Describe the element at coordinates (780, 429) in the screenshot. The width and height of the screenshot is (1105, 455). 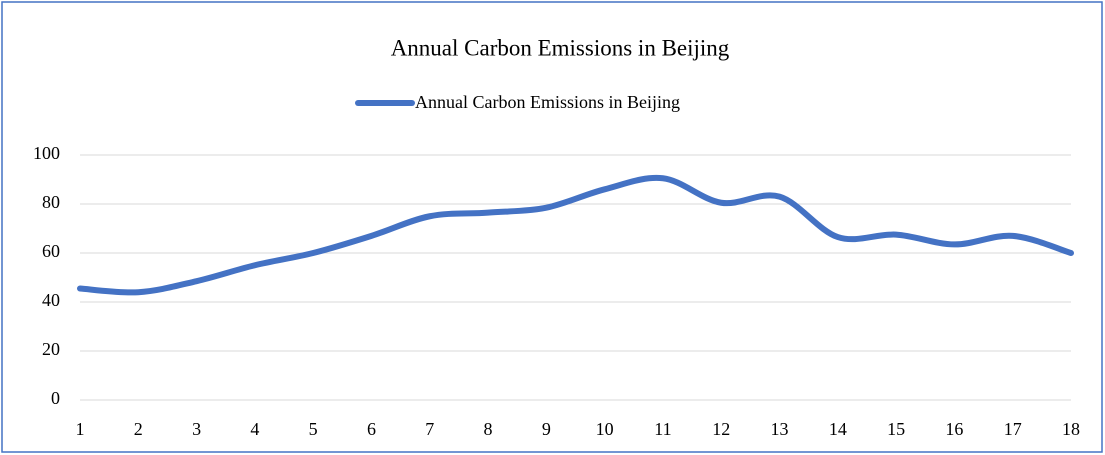
I see `x-tick-label: 13` at that location.